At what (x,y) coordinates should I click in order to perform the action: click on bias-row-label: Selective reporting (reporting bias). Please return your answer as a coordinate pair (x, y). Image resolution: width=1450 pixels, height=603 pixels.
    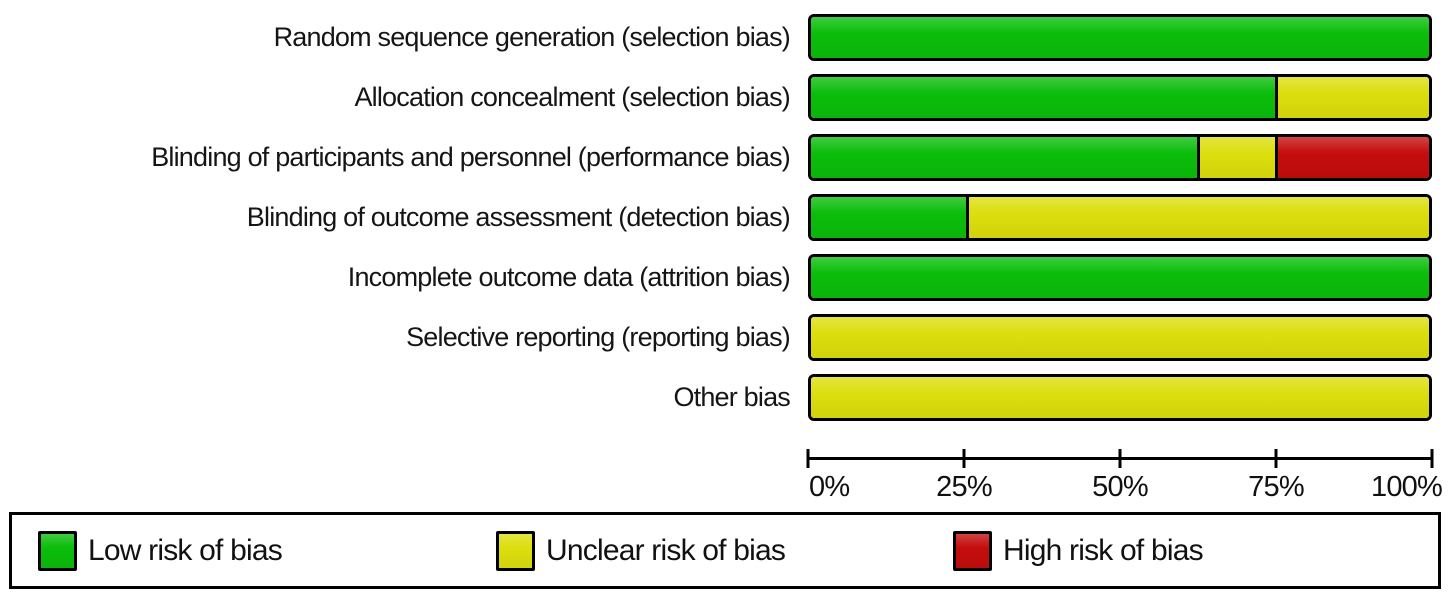
    Looking at the image, I should click on (598, 337).